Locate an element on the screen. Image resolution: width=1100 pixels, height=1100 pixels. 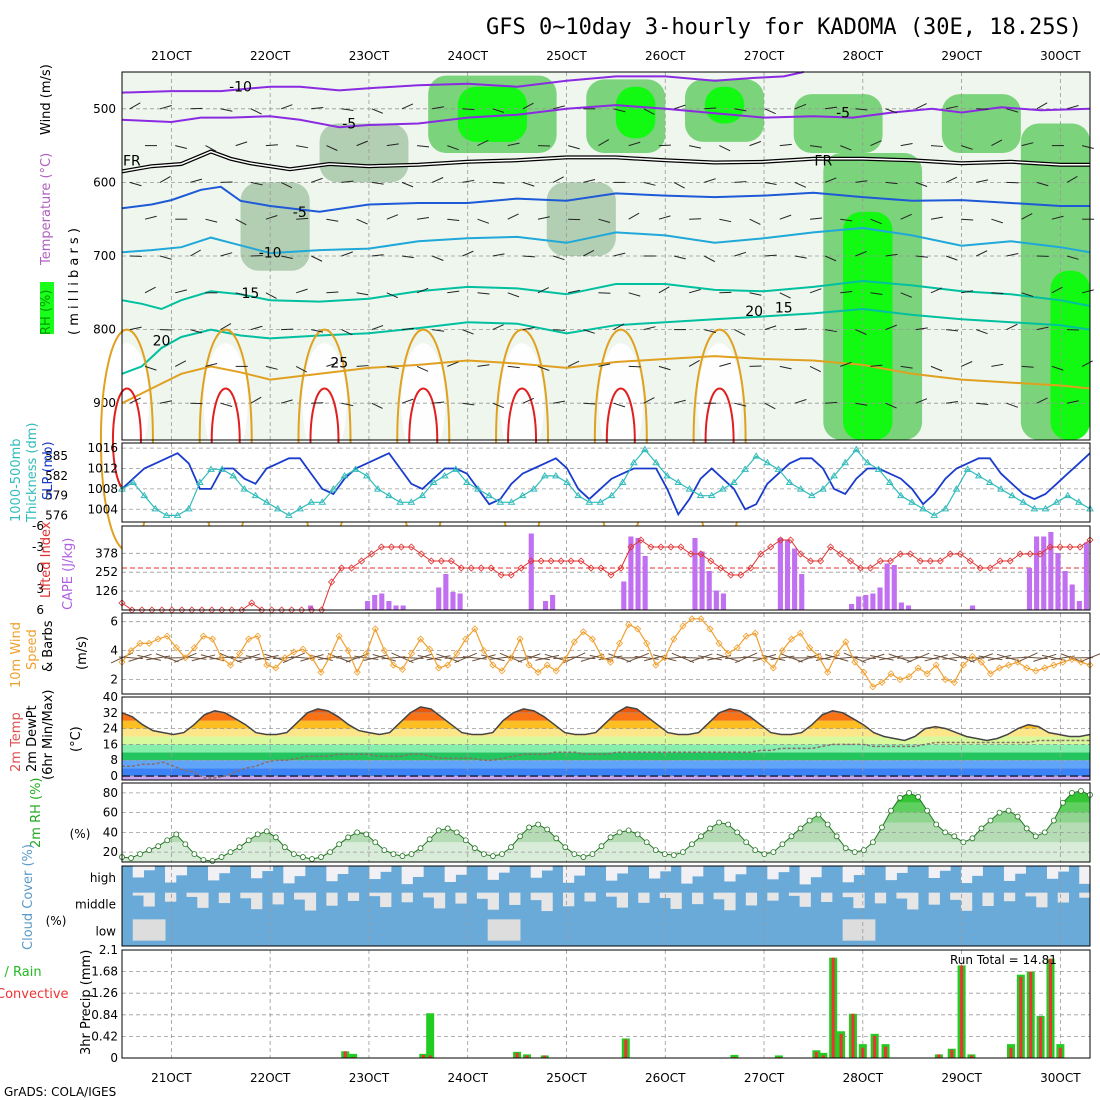
precip-tick-label: 0.84 is located at coordinates (104, 1015).